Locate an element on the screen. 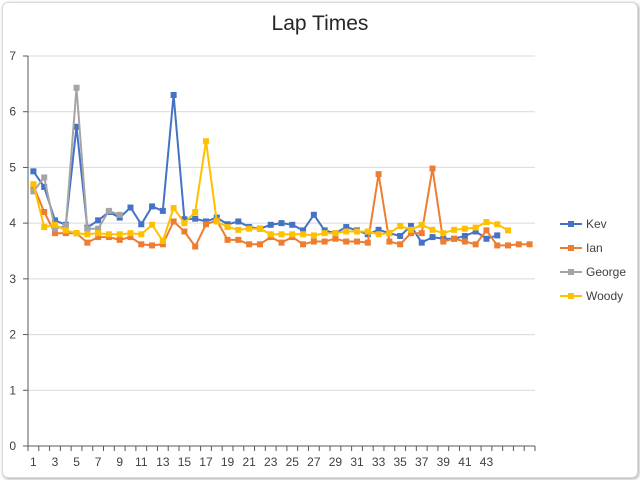 The width and height of the screenshot is (640, 480). x-tick-label: 9 is located at coordinates (119, 462).